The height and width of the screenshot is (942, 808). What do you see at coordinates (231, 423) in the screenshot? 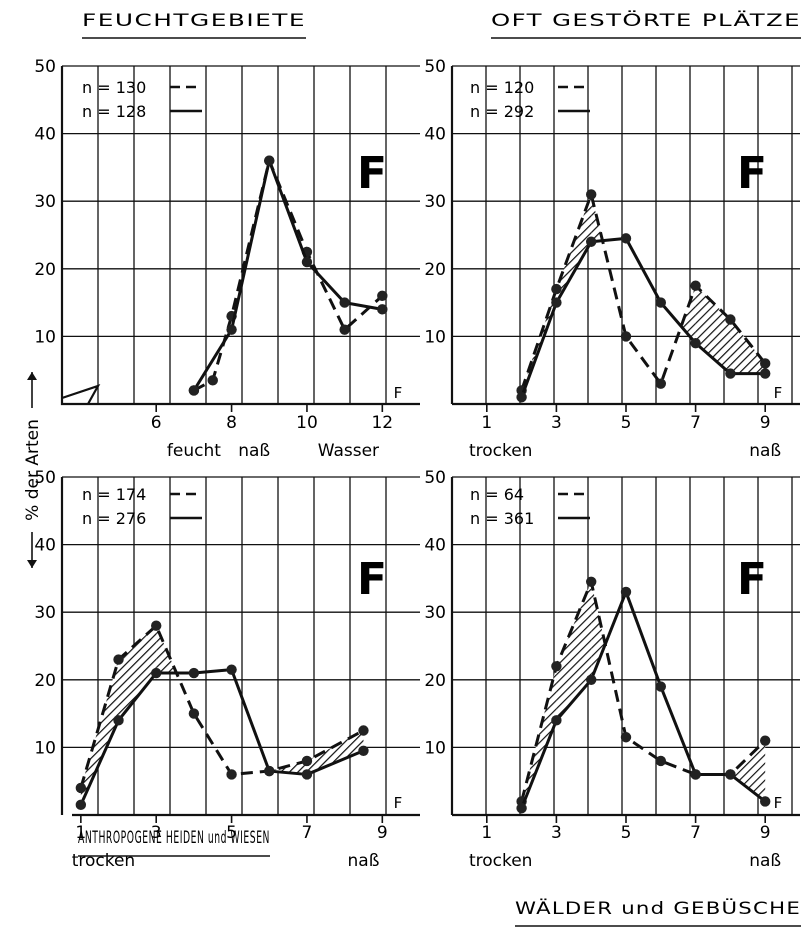
I see `x-tick-label: 8` at bounding box center [231, 423].